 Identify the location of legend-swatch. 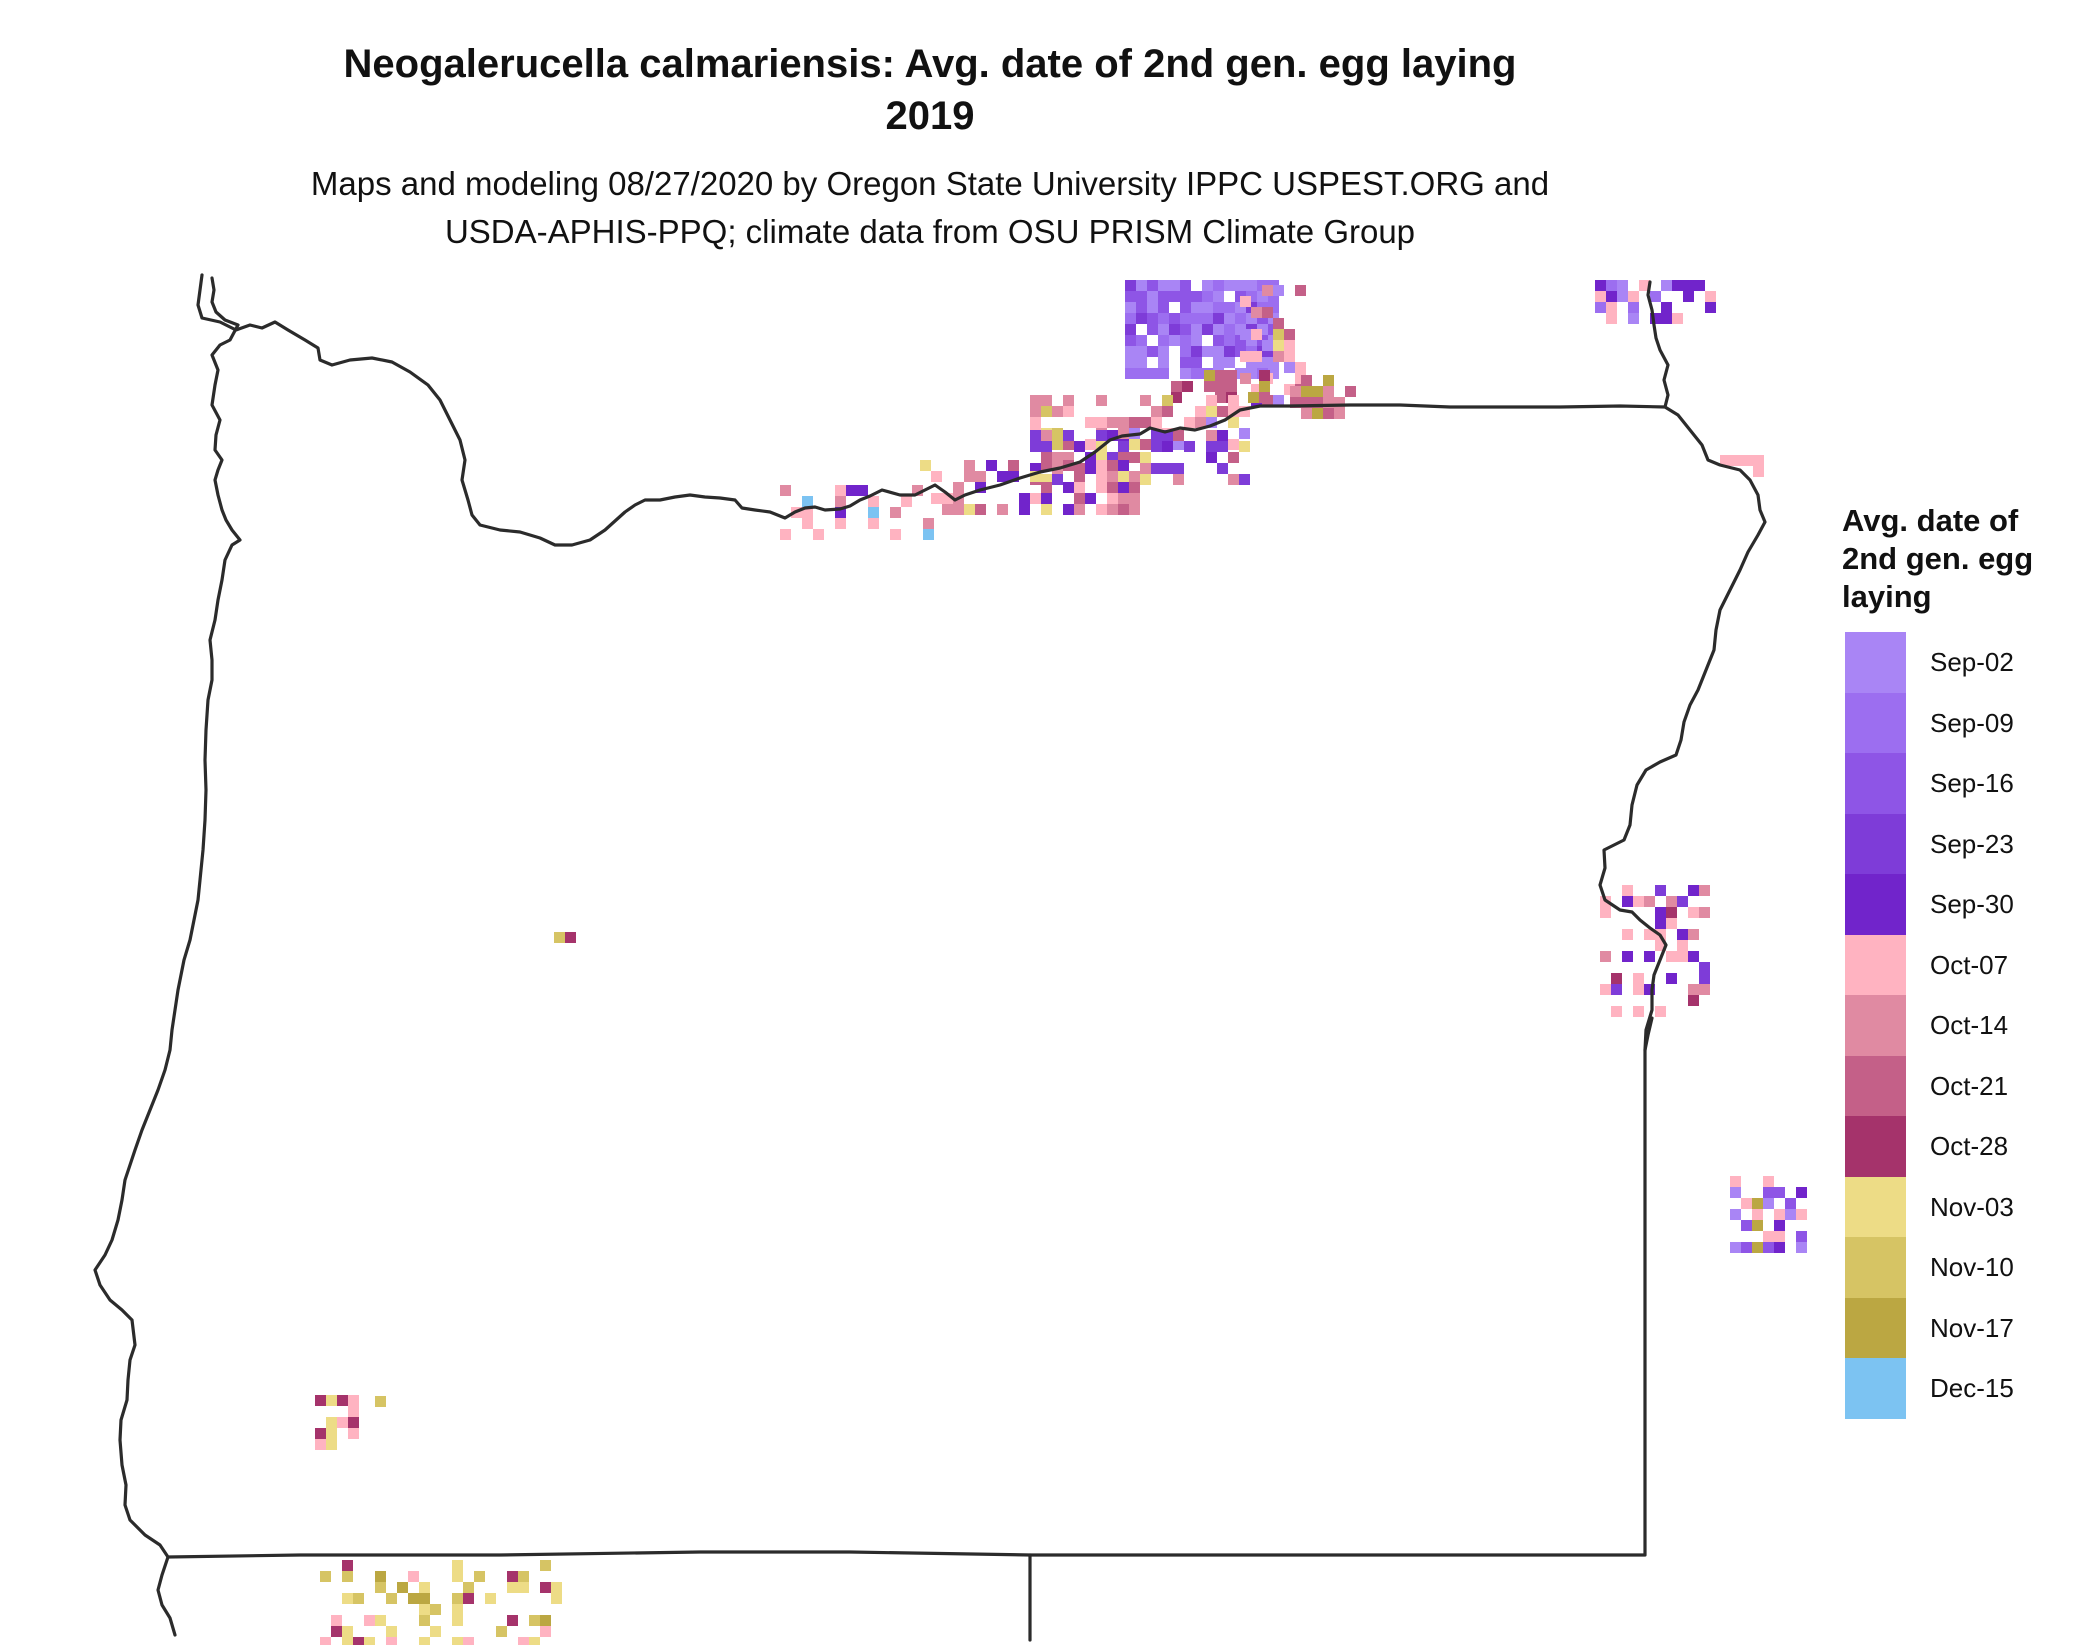
(1875, 1025).